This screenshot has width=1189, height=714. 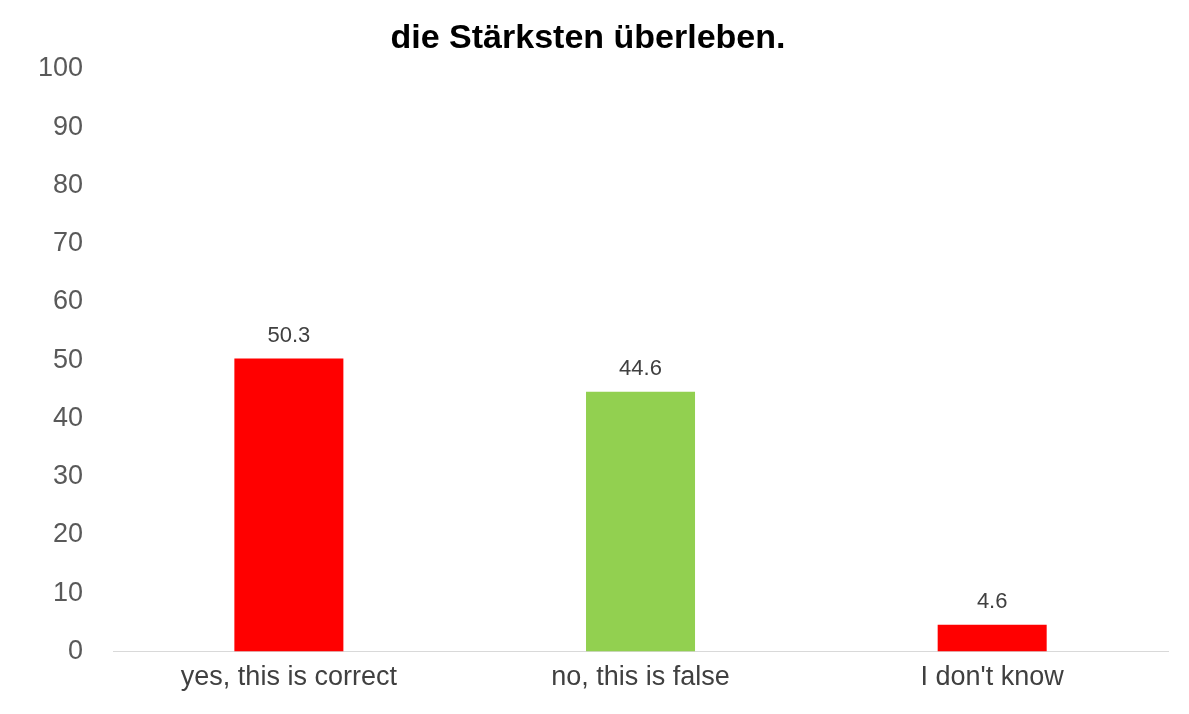 What do you see at coordinates (68, 591) in the screenshot?
I see `y-tick-label: 10` at bounding box center [68, 591].